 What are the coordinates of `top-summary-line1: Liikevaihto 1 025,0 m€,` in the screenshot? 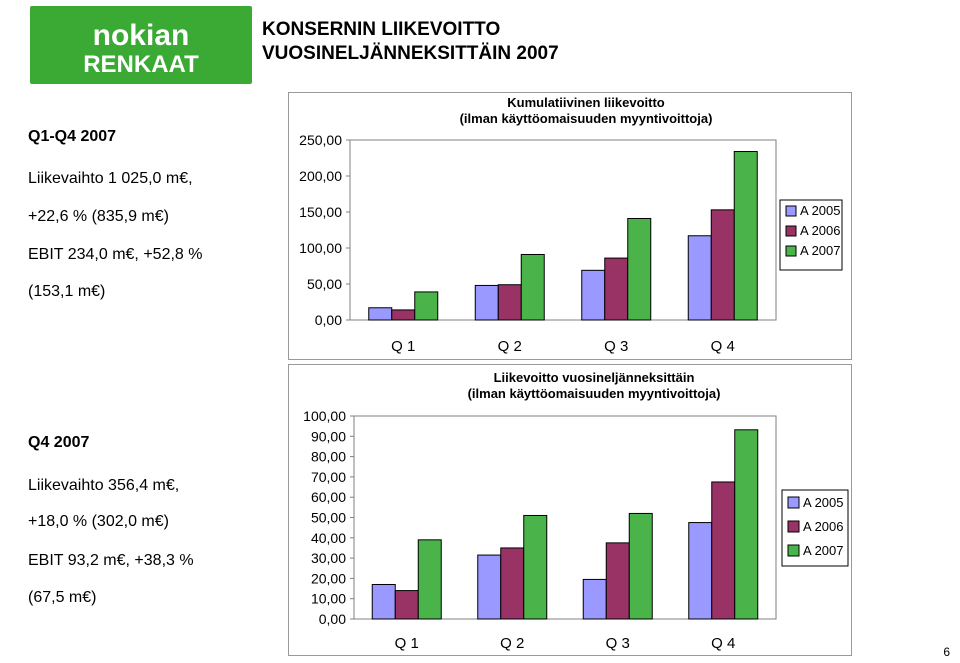 It's located at (110, 178).